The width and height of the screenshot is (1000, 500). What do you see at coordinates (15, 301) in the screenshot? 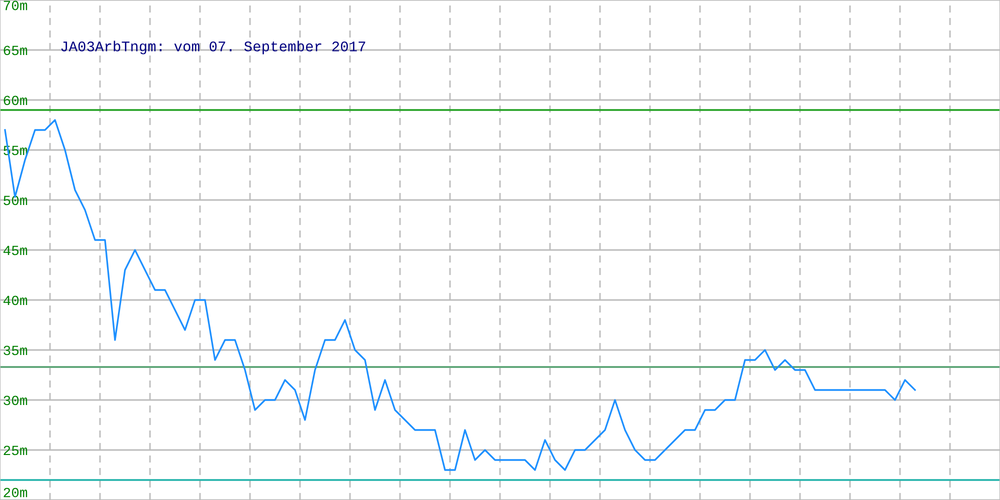
I see `y-tick-label: 40m` at bounding box center [15, 301].